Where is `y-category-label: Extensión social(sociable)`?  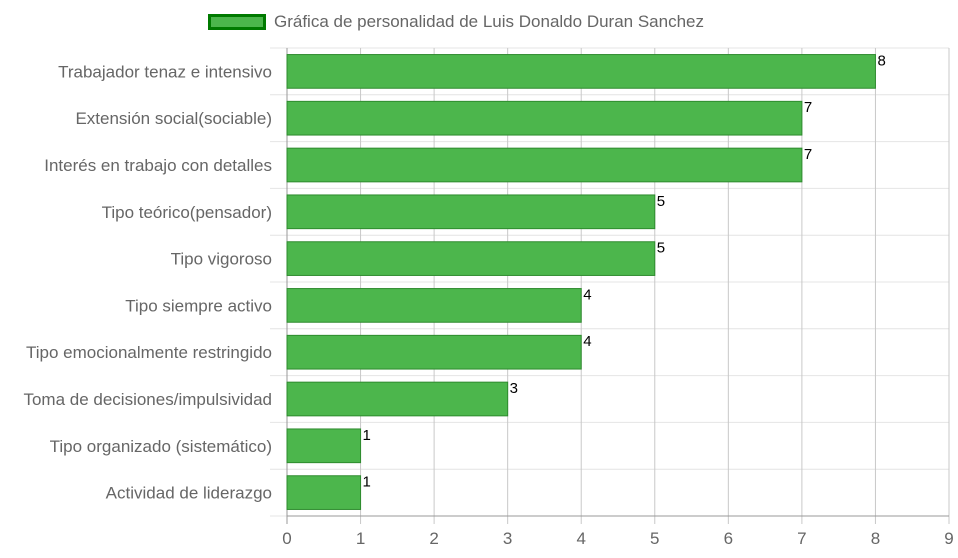 y-category-label: Extensión social(sociable) is located at coordinates (173, 118).